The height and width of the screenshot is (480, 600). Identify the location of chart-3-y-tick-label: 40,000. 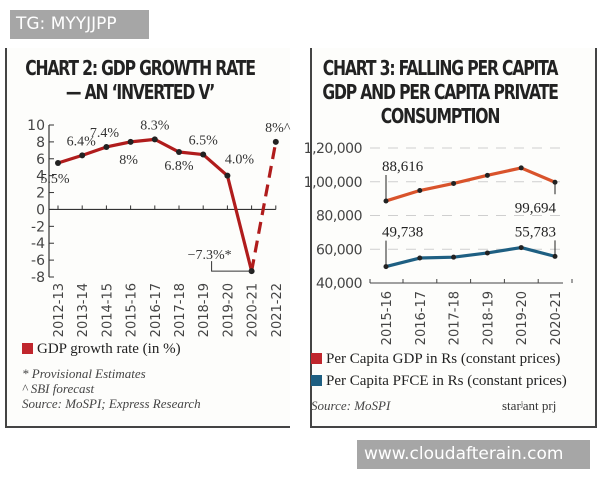
(339, 284).